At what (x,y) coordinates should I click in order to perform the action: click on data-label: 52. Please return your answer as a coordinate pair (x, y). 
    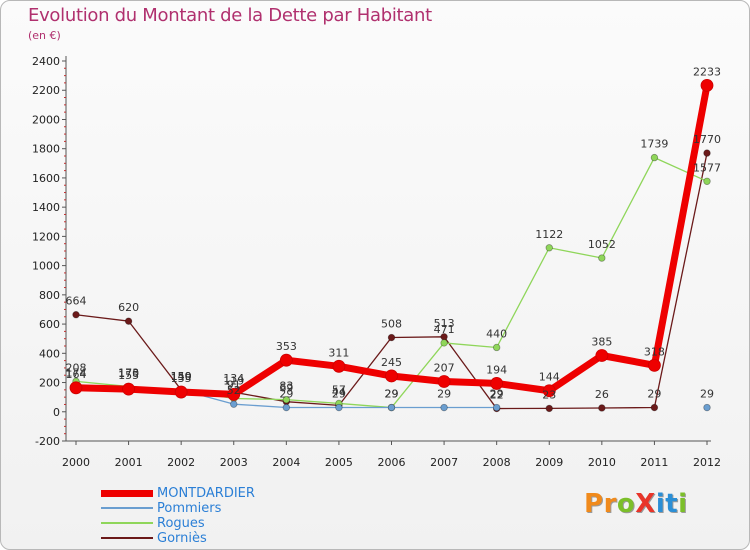
    Looking at the image, I should click on (234, 390).